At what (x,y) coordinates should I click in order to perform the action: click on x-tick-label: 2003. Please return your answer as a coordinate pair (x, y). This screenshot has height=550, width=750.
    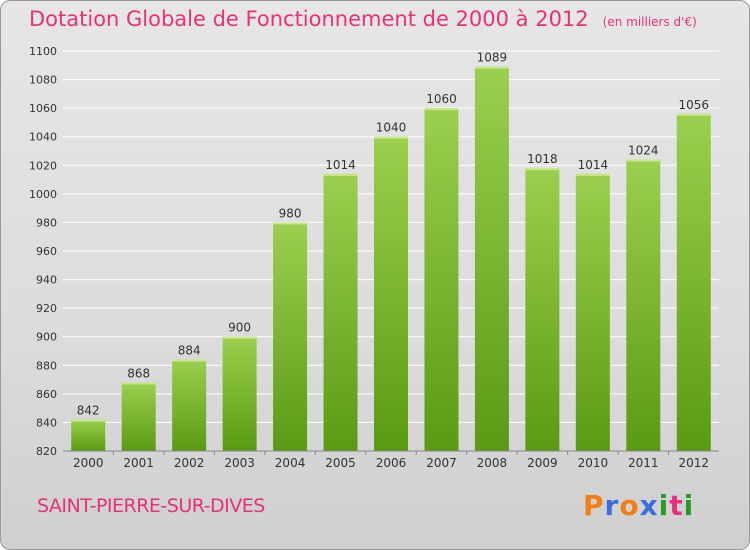
    Looking at the image, I should click on (239, 463).